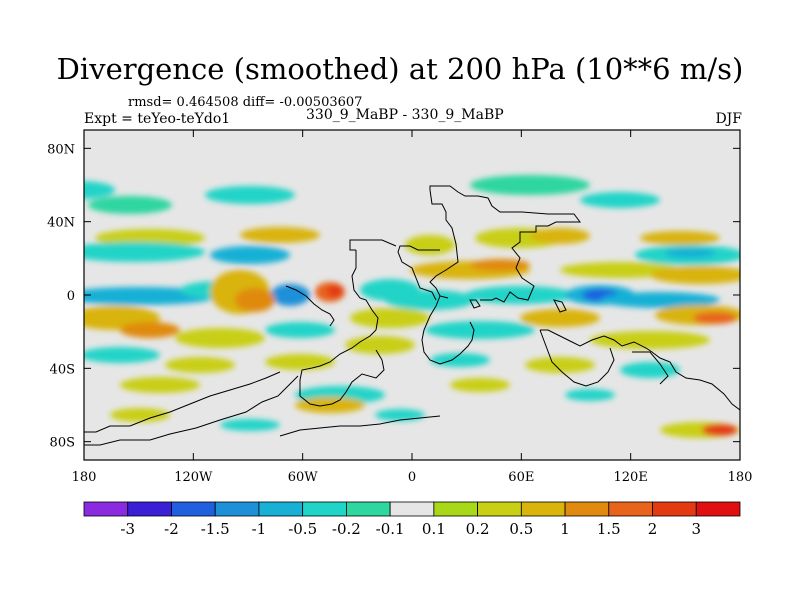 The image size is (800, 600). I want to click on stats-line: rmsd= 0.464508 diff= -0.00503607, so click(245, 102).